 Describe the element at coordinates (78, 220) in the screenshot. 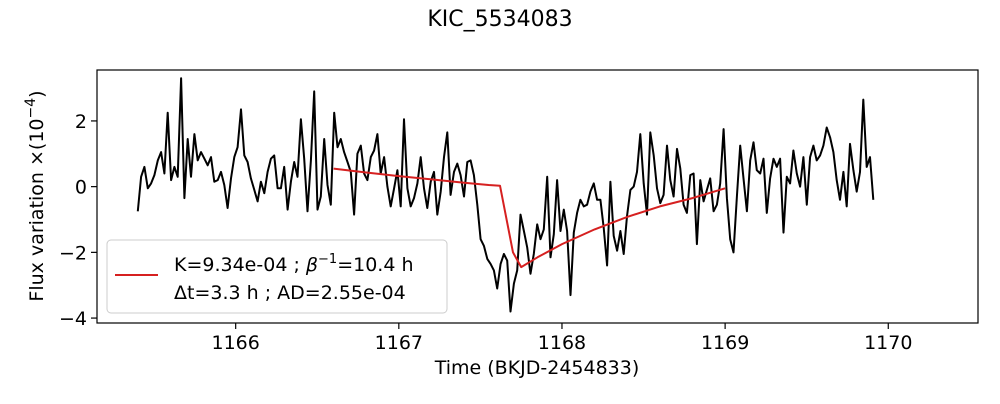

I see `y-axis-ticks: −4 −2 0 2` at that location.